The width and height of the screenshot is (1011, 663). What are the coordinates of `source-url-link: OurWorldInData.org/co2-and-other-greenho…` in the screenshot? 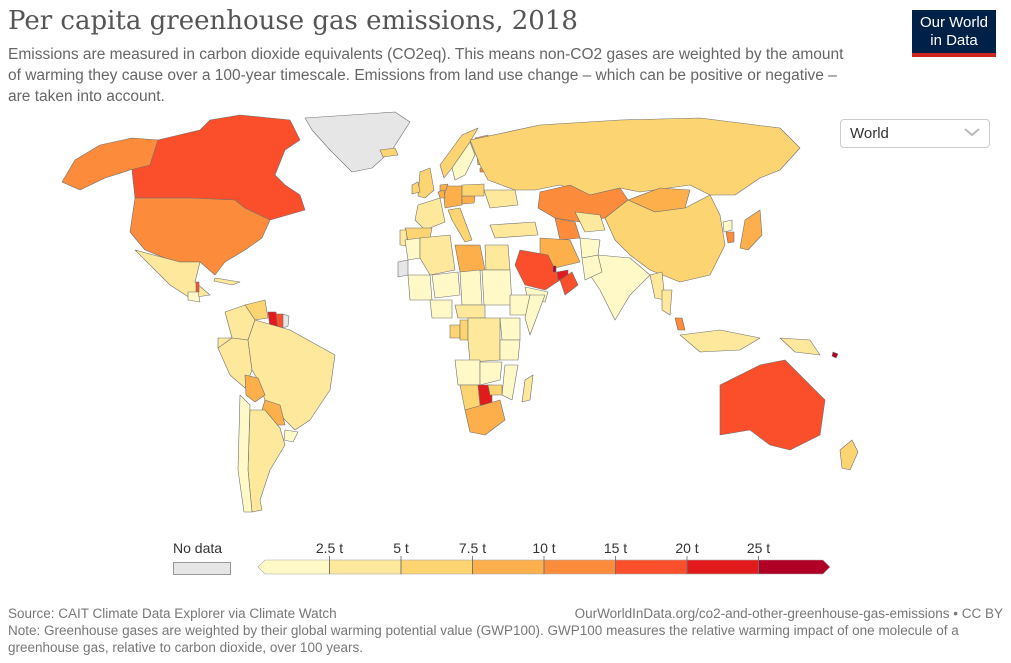 It's located at (762, 613).